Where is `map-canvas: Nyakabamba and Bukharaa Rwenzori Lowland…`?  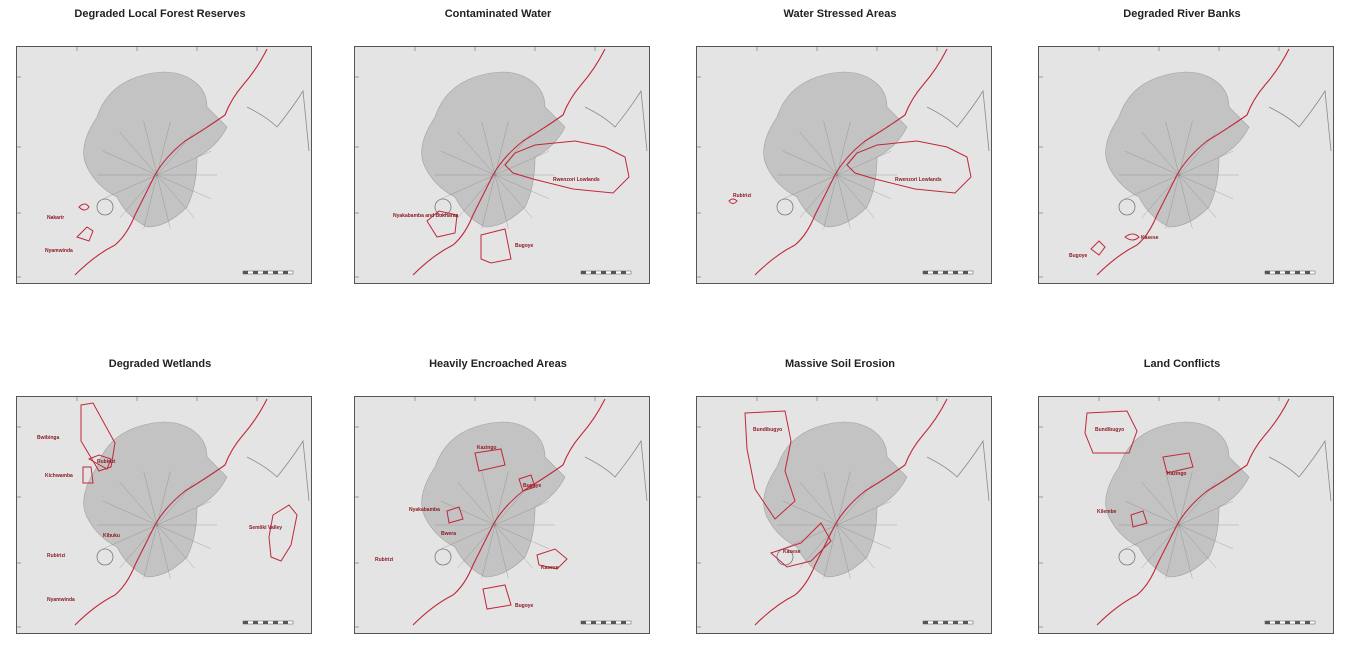
map-canvas: Nyakabamba and Bukharaa Rwenzori Lowland… is located at coordinates (501, 162).